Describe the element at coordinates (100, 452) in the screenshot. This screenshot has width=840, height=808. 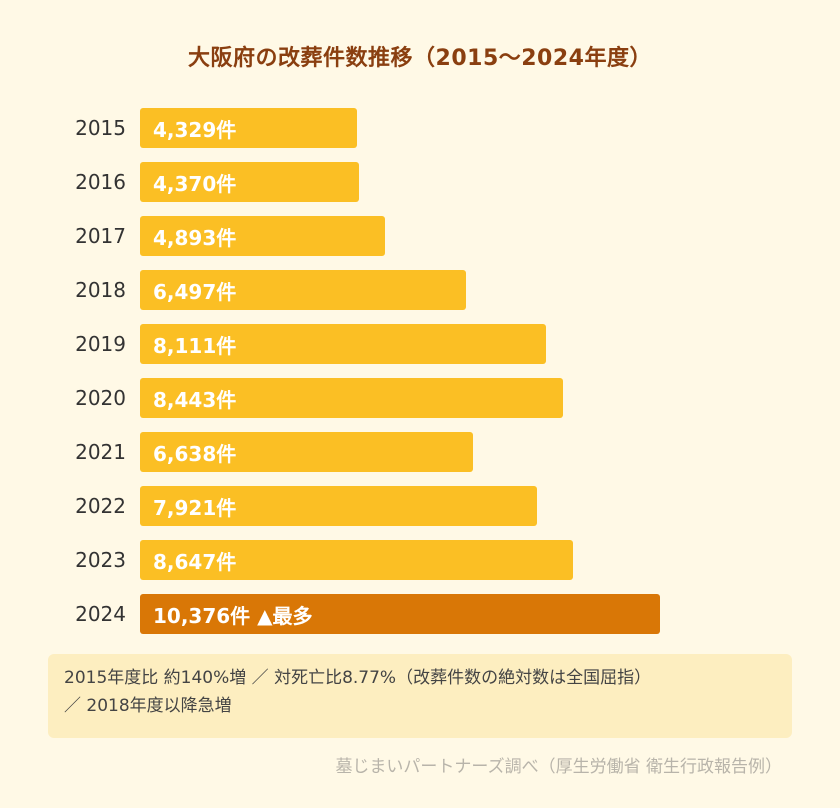
I see `year-label: 2021` at that location.